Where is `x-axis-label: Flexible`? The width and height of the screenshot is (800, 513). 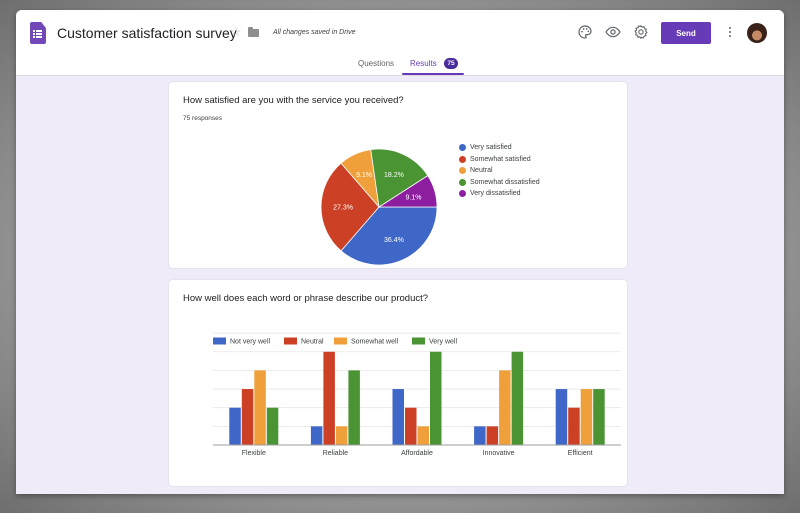
x-axis-label: Flexible is located at coordinates (254, 453).